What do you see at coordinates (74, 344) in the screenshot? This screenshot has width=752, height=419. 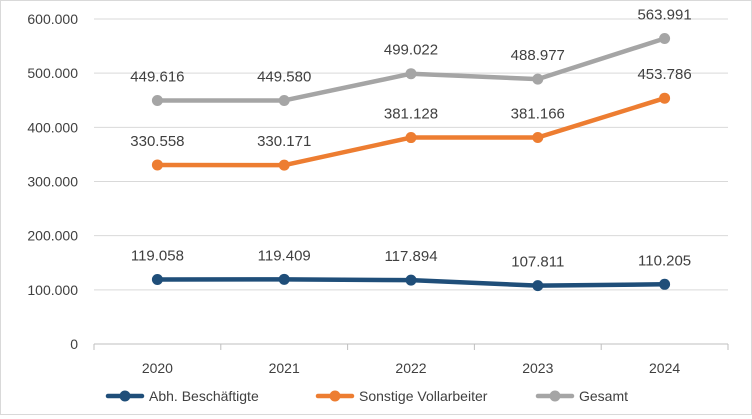 I see `y-tick-label: 0` at bounding box center [74, 344].